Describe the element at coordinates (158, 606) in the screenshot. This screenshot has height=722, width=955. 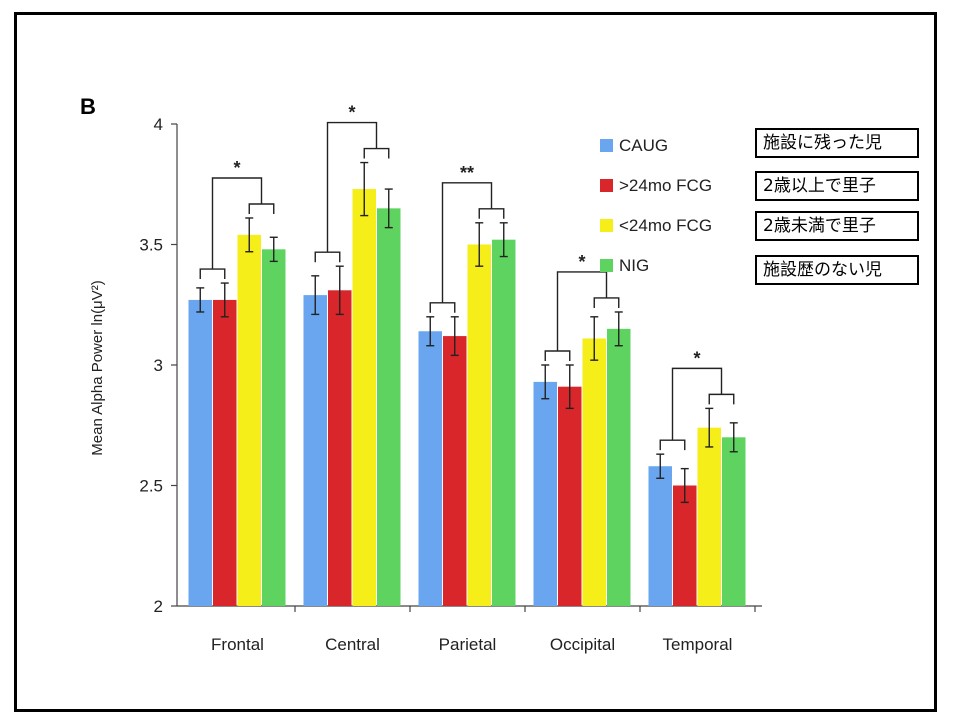
I see `y-tick-label: 2` at that location.